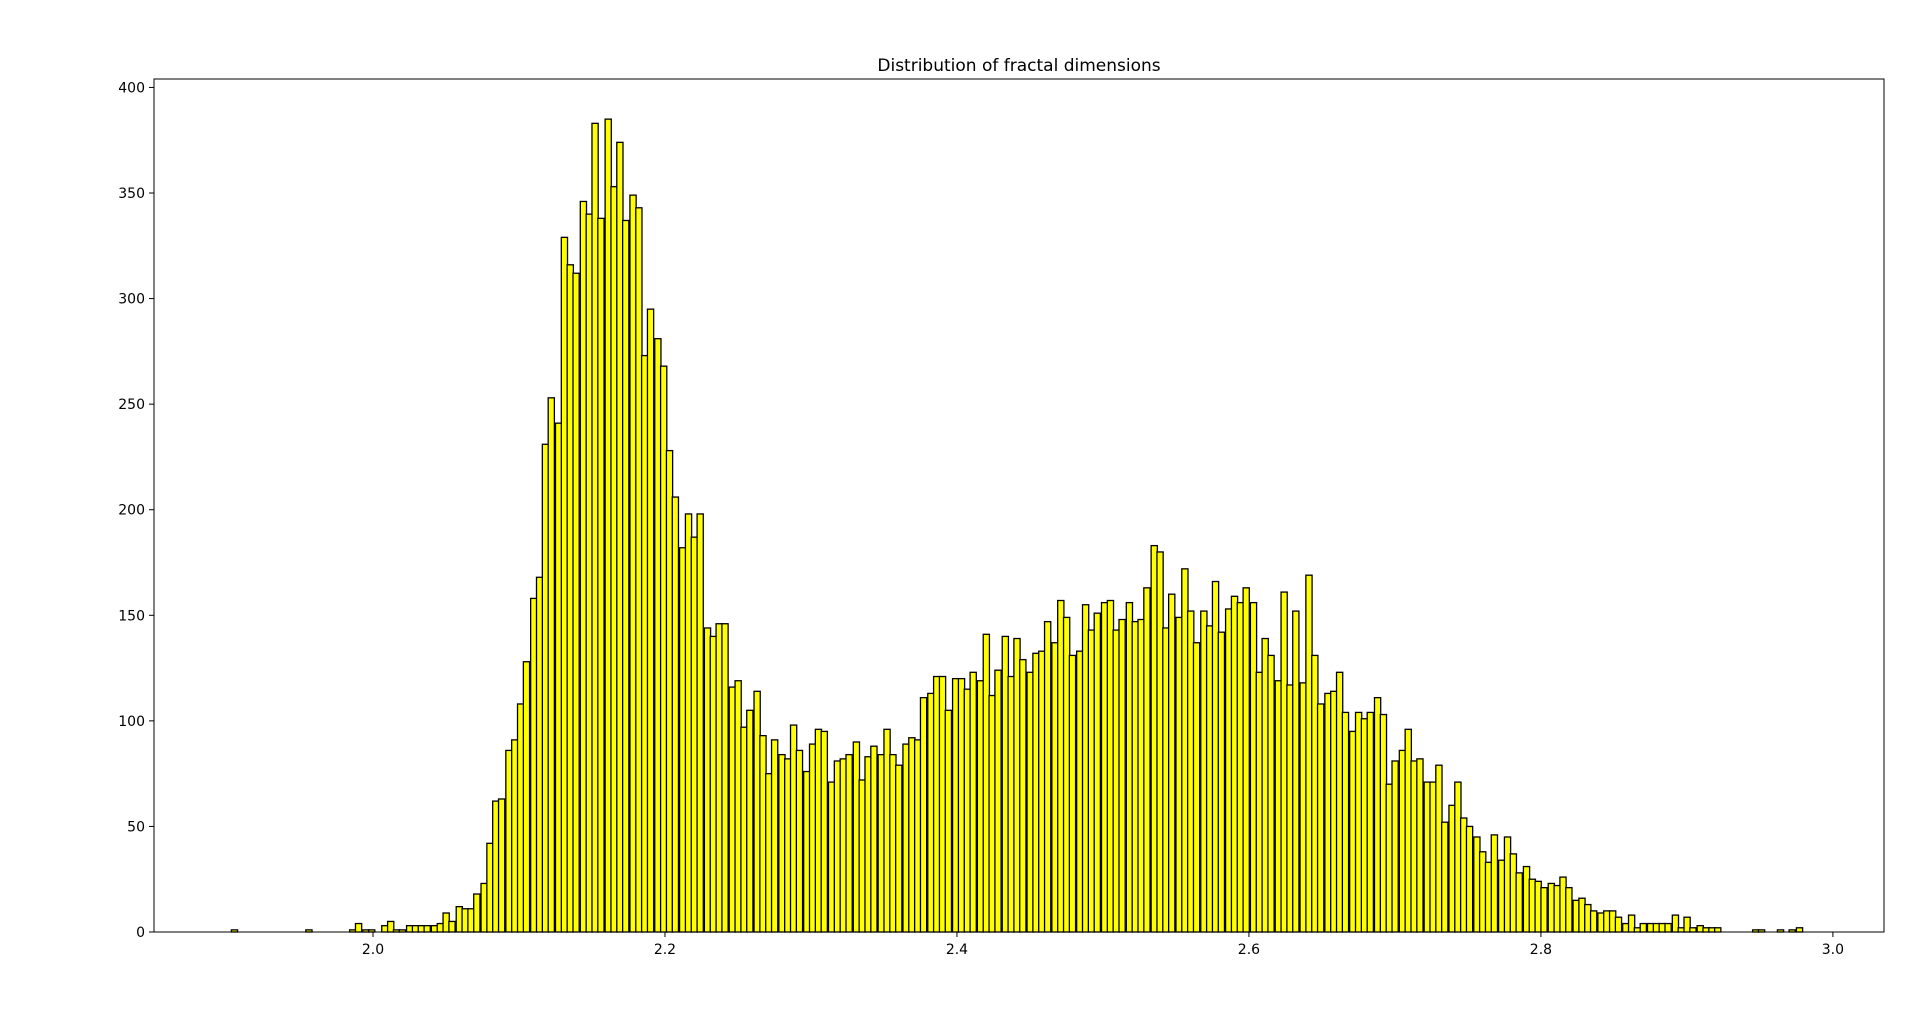  What do you see at coordinates (136, 827) in the screenshot?
I see `y-tick-label: 50` at bounding box center [136, 827].